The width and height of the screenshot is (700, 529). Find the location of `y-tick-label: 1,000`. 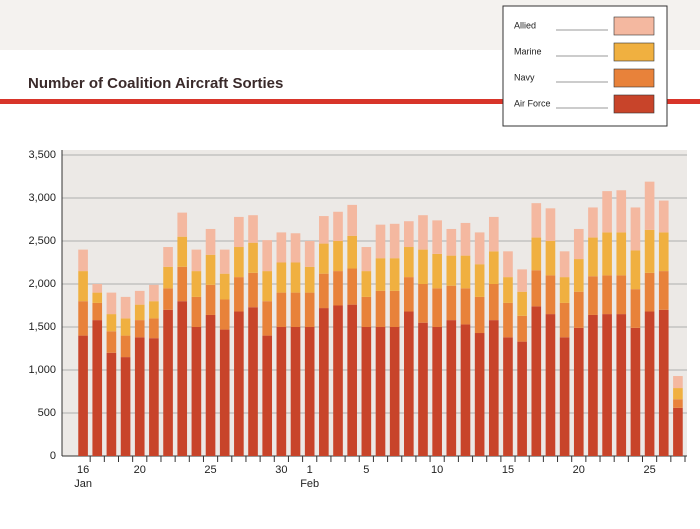

y-tick-label: 1,000 is located at coordinates (42, 370).